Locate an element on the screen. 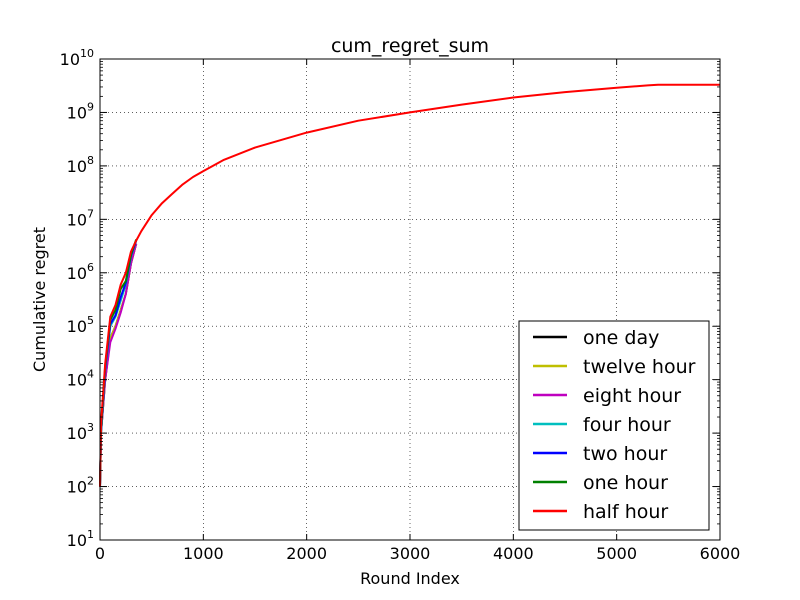  legend-label: two hour is located at coordinates (625, 454).